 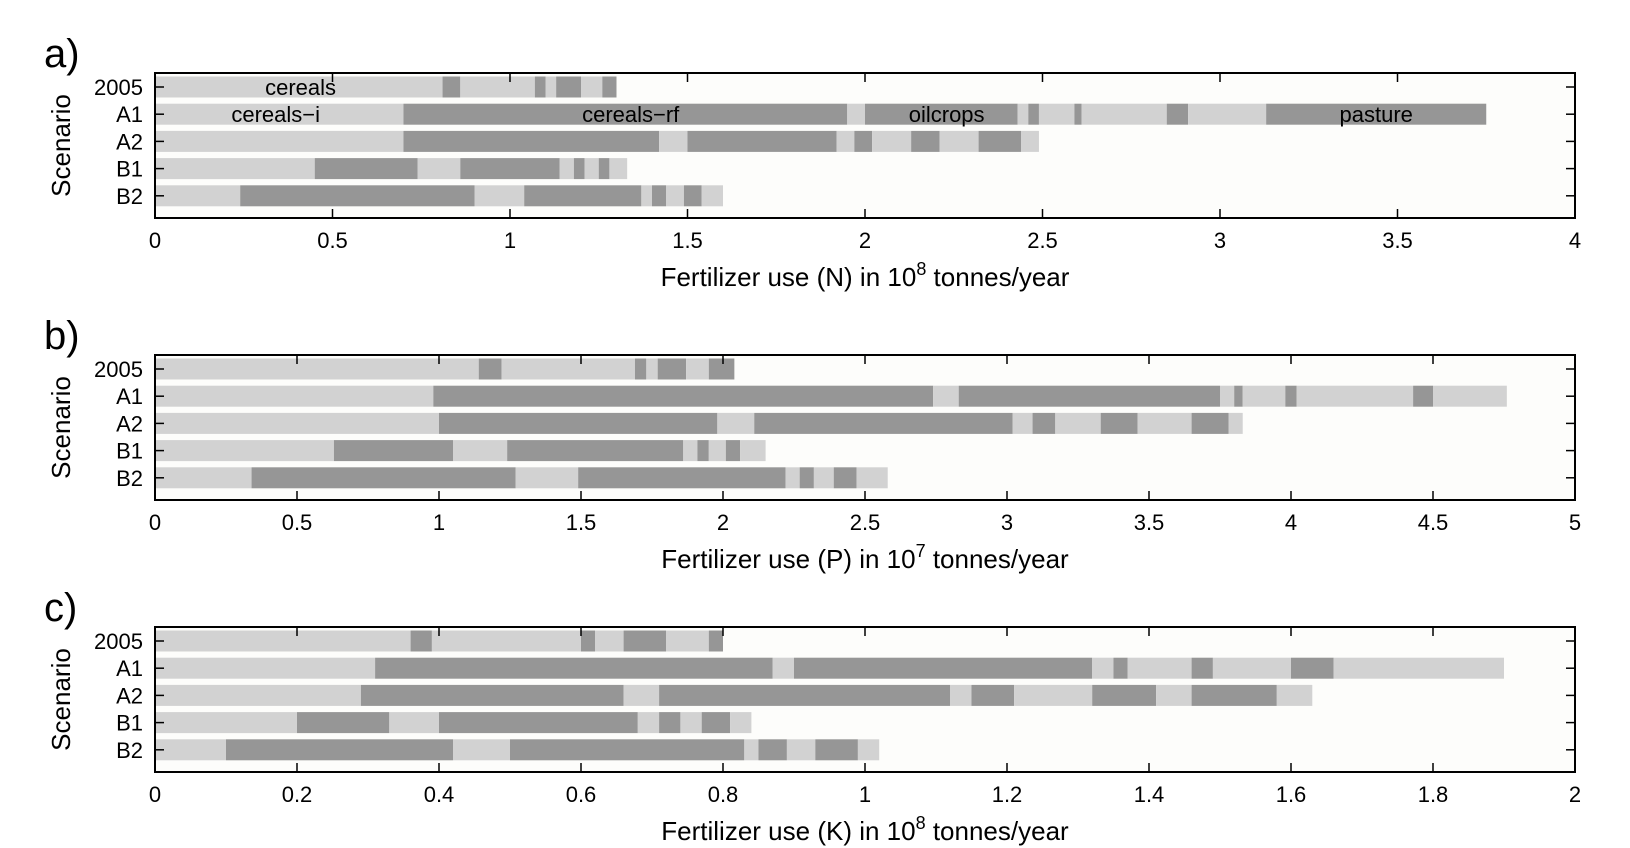 What do you see at coordinates (129, 141) in the screenshot?
I see `y-tick-label: A2` at bounding box center [129, 141].